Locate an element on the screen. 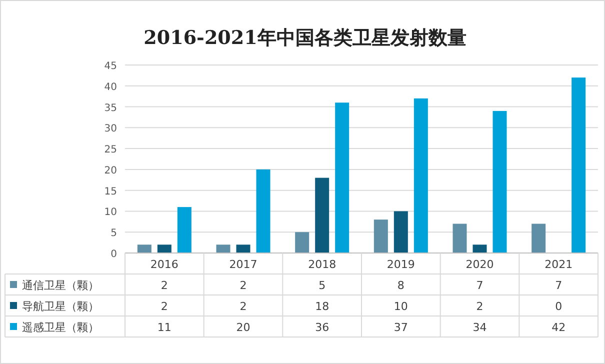  x-tick-label: 2016 is located at coordinates (164, 264).